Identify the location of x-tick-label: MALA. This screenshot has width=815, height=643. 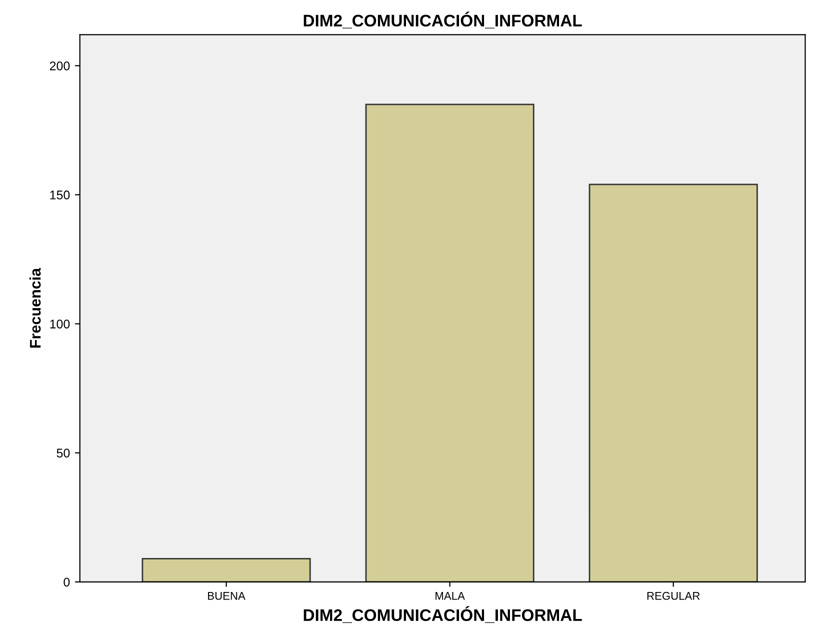
(450, 596).